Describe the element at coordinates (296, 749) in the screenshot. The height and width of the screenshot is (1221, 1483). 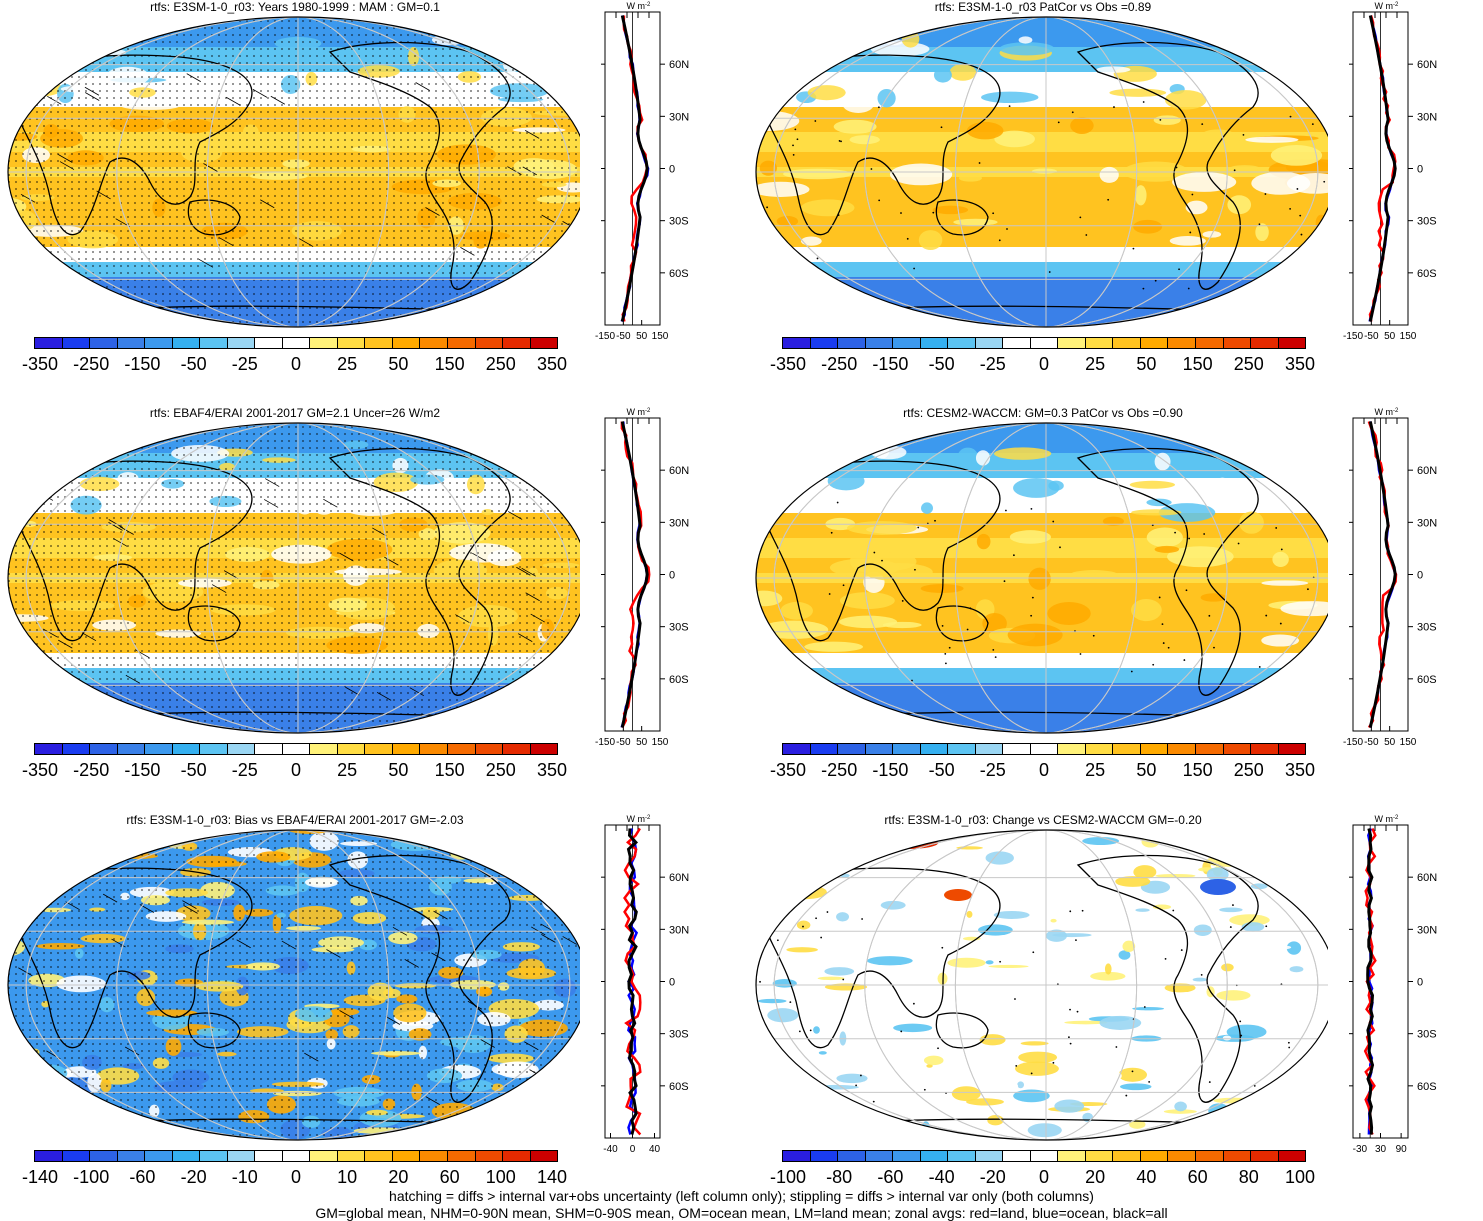
I see `colorbar` at that location.